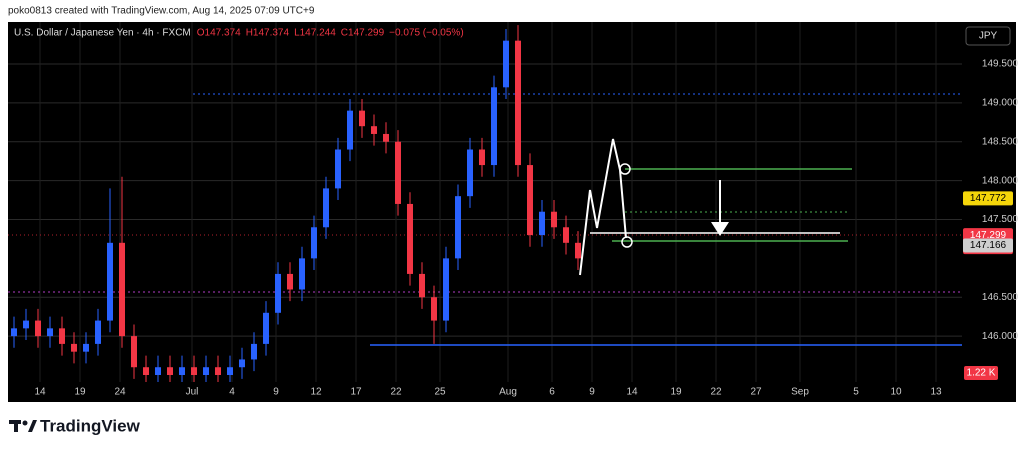 The width and height of the screenshot is (1024, 450). What do you see at coordinates (603, 207) in the screenshot?
I see `projection` at bounding box center [603, 207].